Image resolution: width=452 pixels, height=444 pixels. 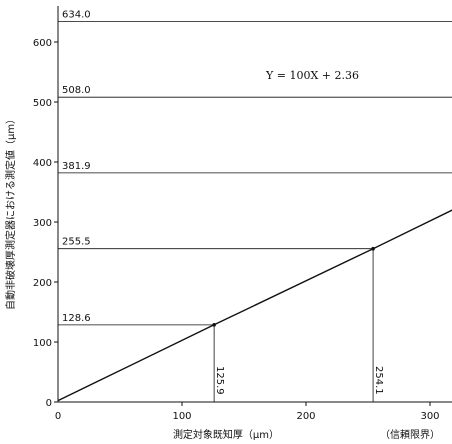 I want to click on x-value-label-1: 254.1, so click(x=378, y=380).